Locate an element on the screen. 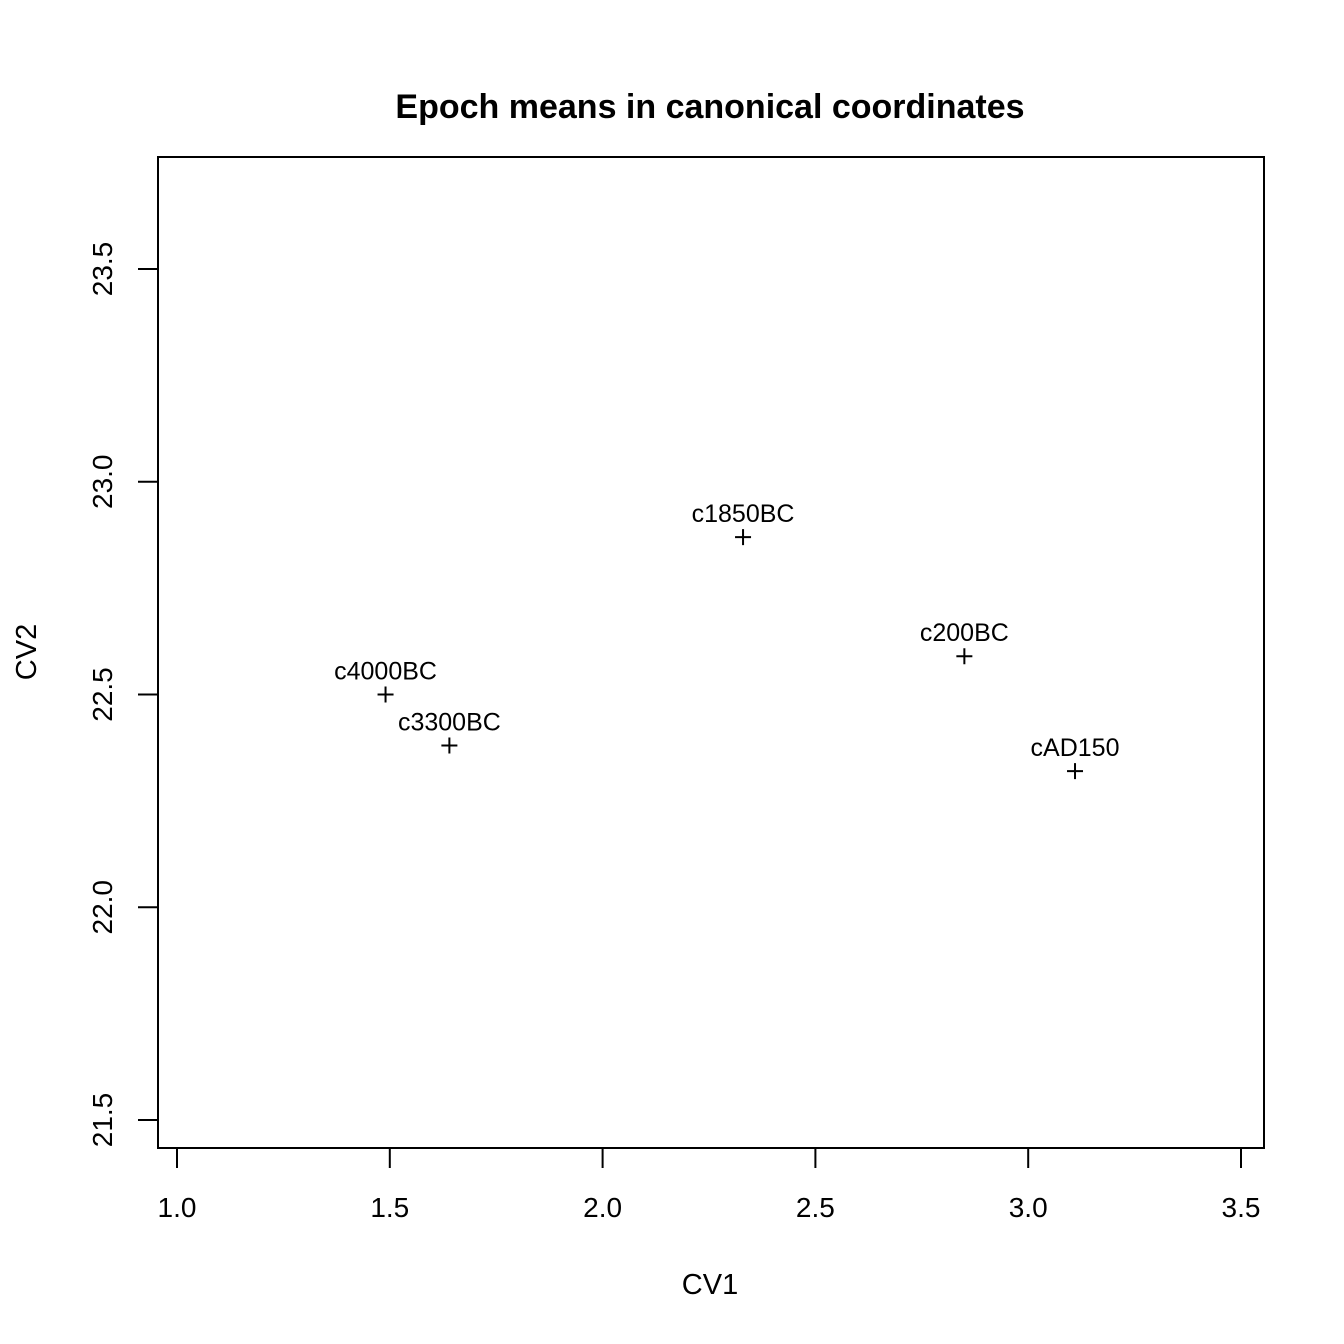 The image size is (1344, 1344). data-point: c200BC is located at coordinates (964, 642).